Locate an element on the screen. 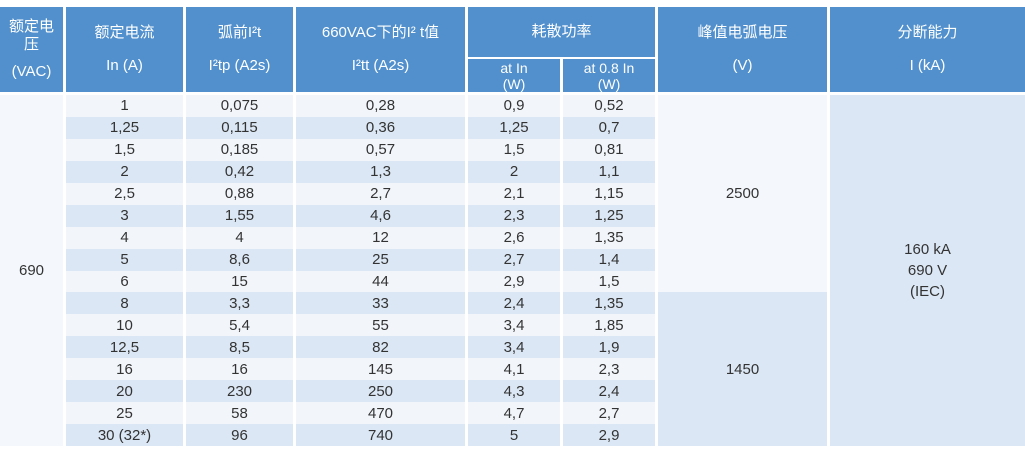 This screenshot has height=454, width=1025. cell-p_08in-row-13: 2,3 is located at coordinates (609, 369).